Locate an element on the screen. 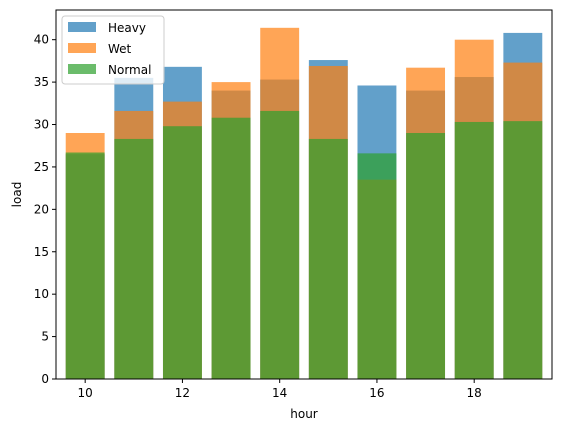 This screenshot has width=562, height=432. x-axis-ticks: 10 12 14 16 18 is located at coordinates (280, 389).